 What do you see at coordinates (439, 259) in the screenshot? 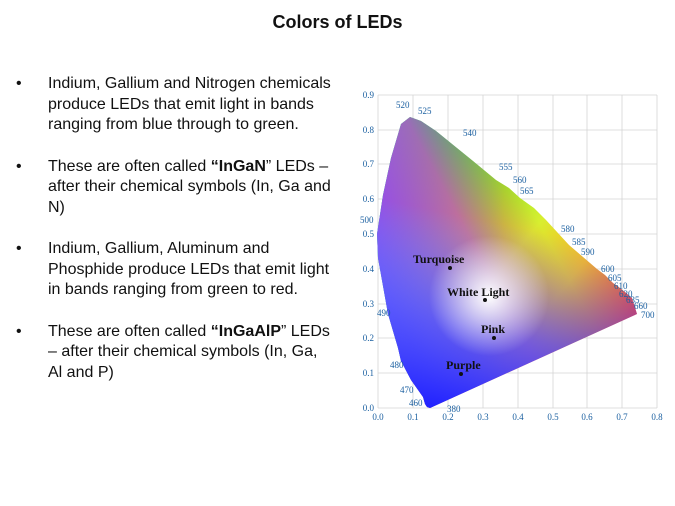
I see `turquoise-label: Turquoise` at bounding box center [439, 259].